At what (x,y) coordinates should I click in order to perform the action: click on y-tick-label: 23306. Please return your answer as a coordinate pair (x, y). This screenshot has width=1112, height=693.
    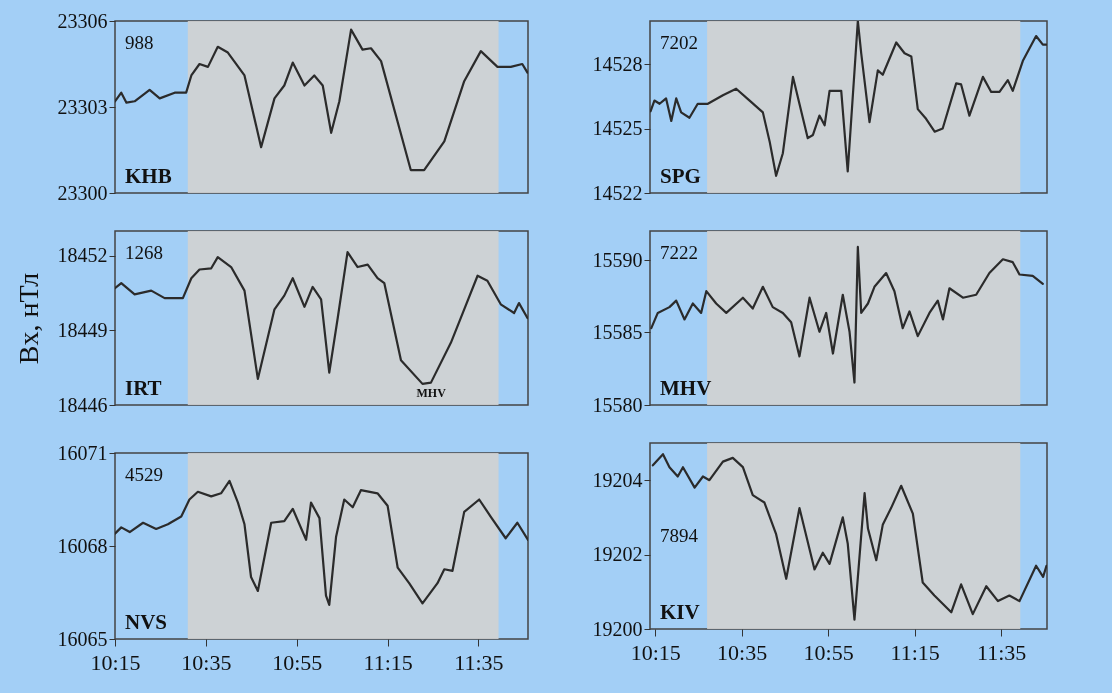
    Looking at the image, I should click on (82, 20).